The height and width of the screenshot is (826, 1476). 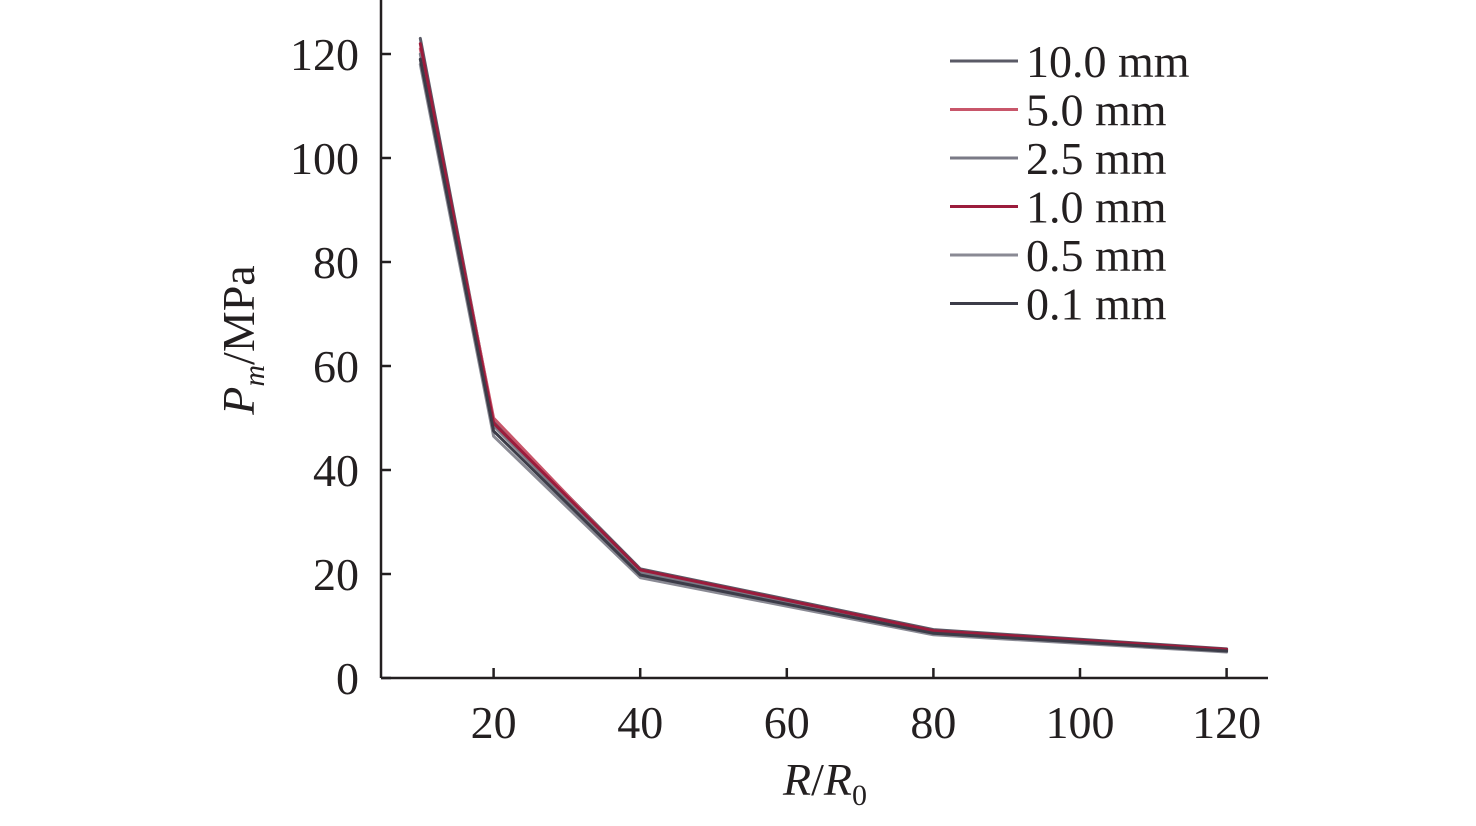 I want to click on y-tick-label: 20, so click(x=336, y=574).